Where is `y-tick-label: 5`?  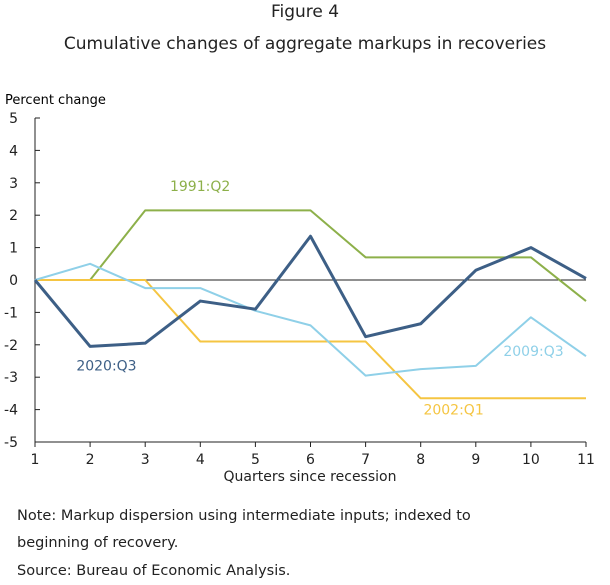 y-tick-label: 5 is located at coordinates (13, 119).